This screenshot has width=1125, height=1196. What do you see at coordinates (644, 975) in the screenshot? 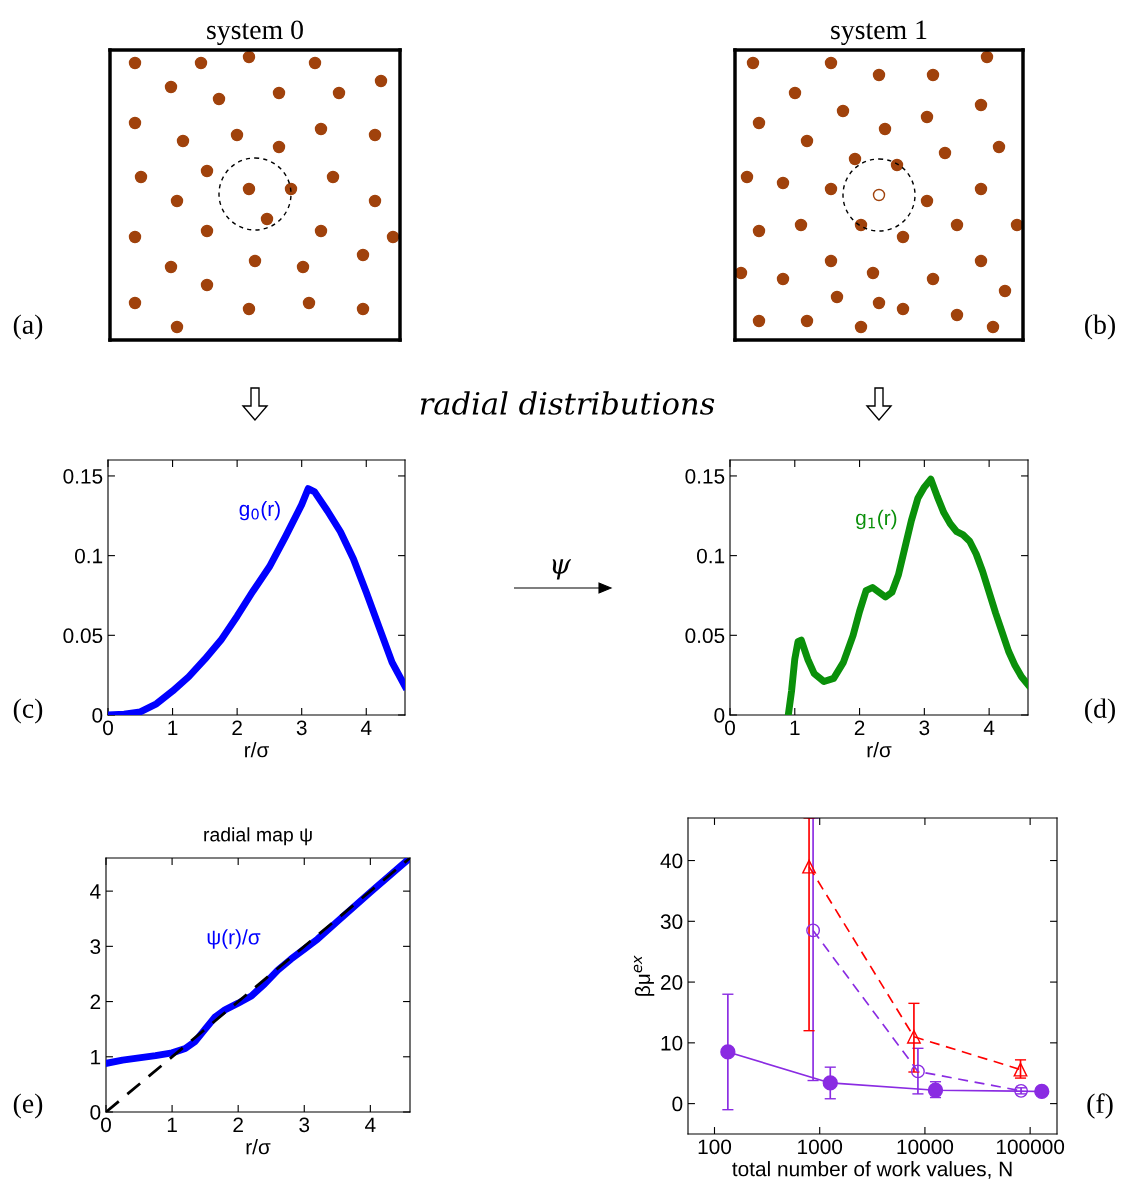
I see `y-axis-title: βμ$^{ex}$` at bounding box center [644, 975].